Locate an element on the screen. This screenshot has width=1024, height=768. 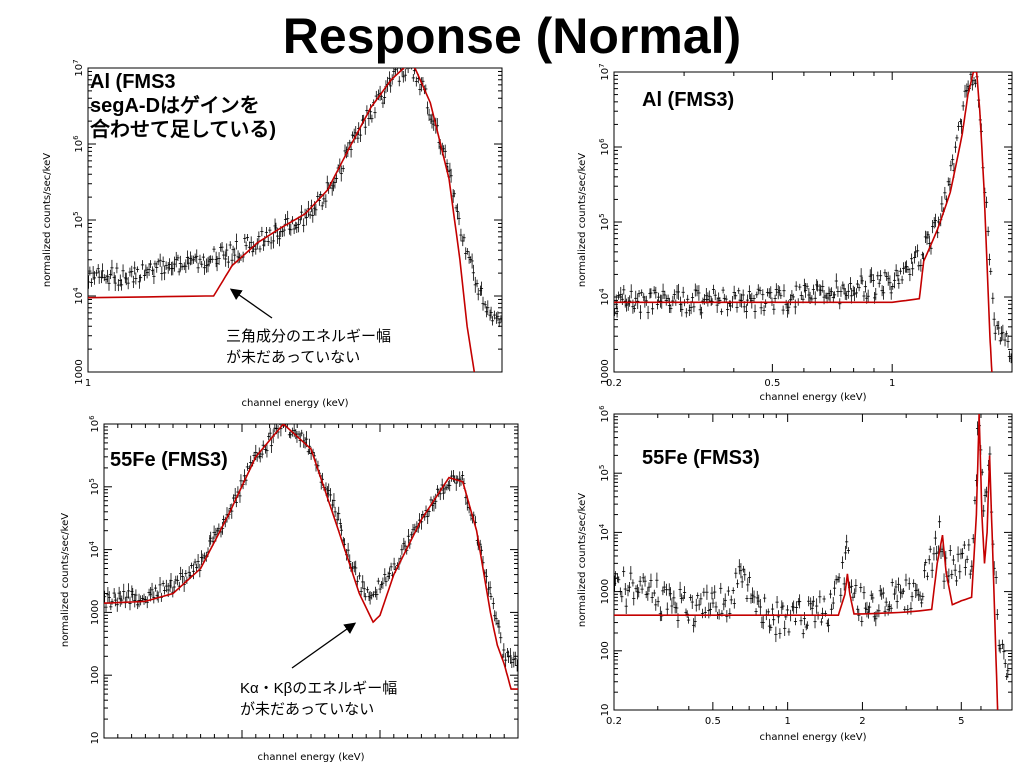
tick-label: 5 is located at coordinates (961, 721).